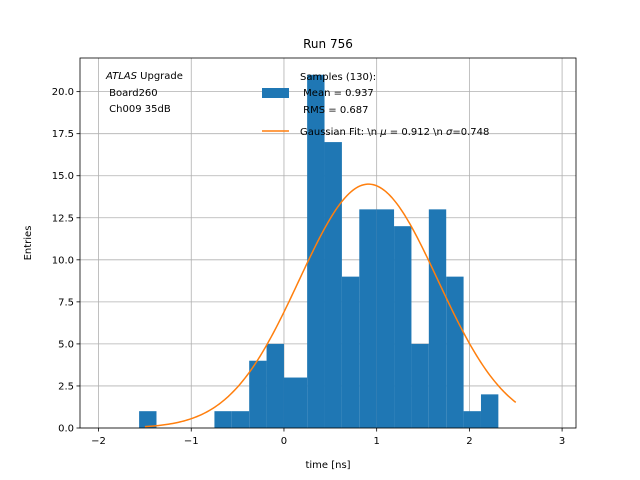 Image resolution: width=640 pixels, height=480 pixels. Describe the element at coordinates (337, 93) in the screenshot. I see `legend-samples-line-2: Mean = 0.937` at that location.